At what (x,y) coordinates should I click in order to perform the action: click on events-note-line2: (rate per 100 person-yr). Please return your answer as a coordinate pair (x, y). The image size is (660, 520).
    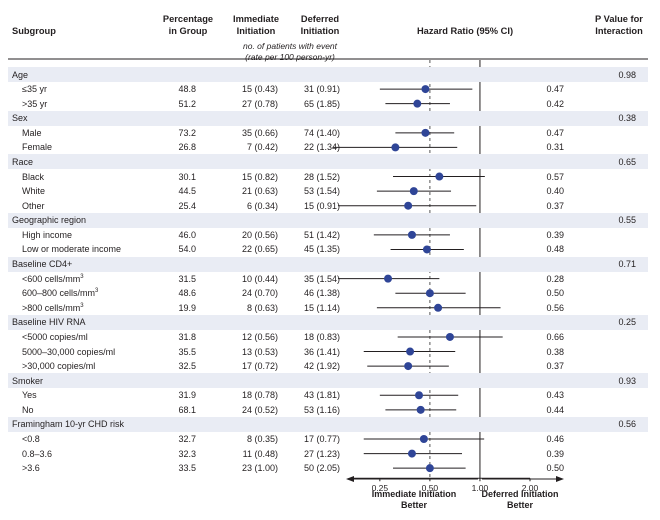
    Looking at the image, I should click on (290, 57).